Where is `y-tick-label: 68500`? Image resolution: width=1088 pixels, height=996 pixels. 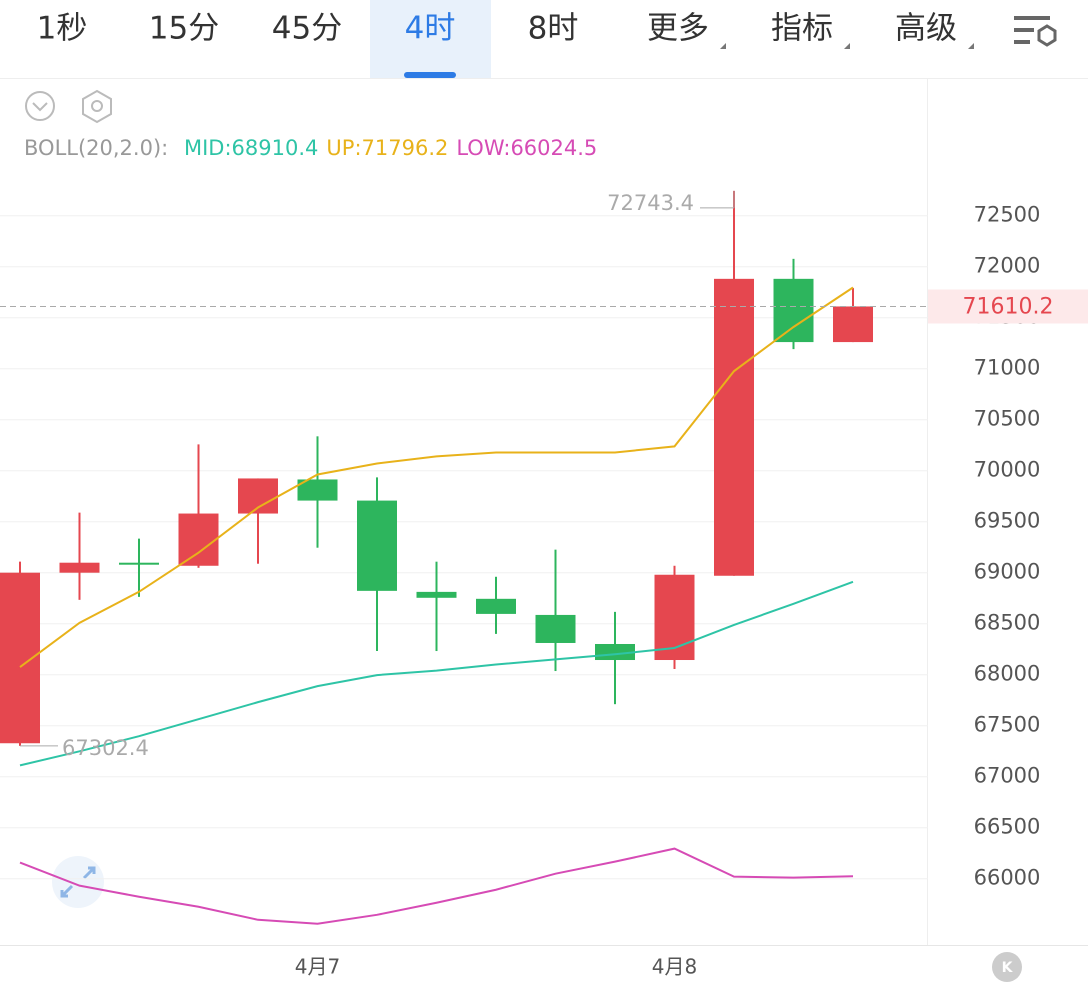
y-tick-label: 68500 is located at coordinates (1007, 623).